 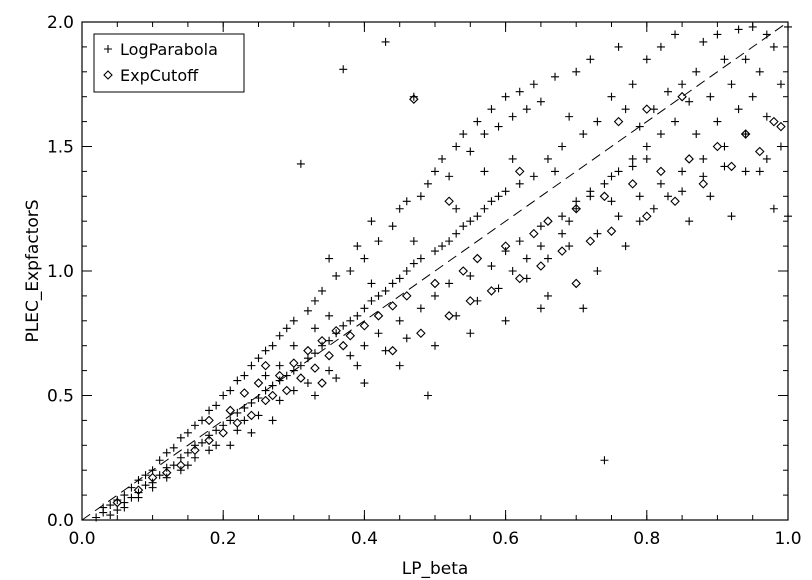 What do you see at coordinates (33, 270) in the screenshot?
I see `y-axis-label: PLEC_ExpfactorS` at bounding box center [33, 270].